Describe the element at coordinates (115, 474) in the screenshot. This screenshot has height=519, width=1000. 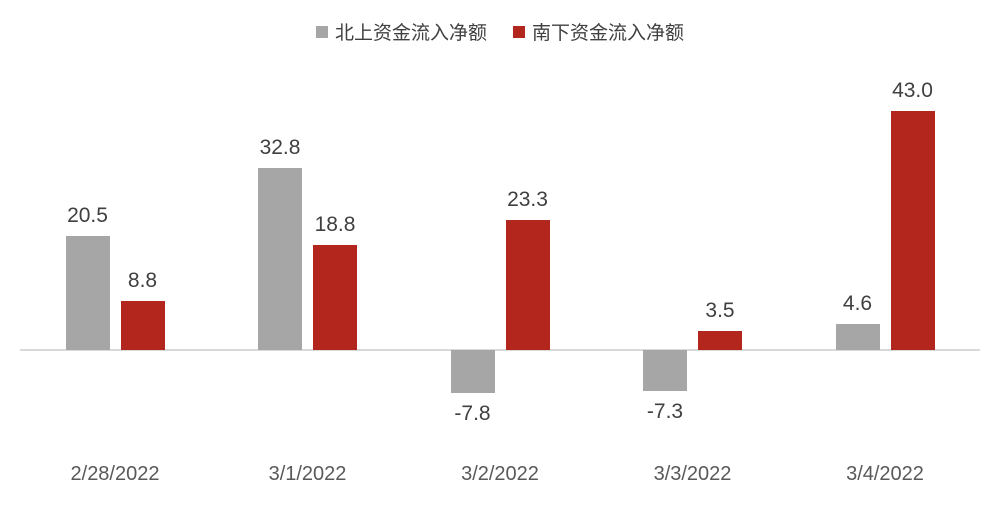
I see `x-axis-label: 2/28/2022` at that location.